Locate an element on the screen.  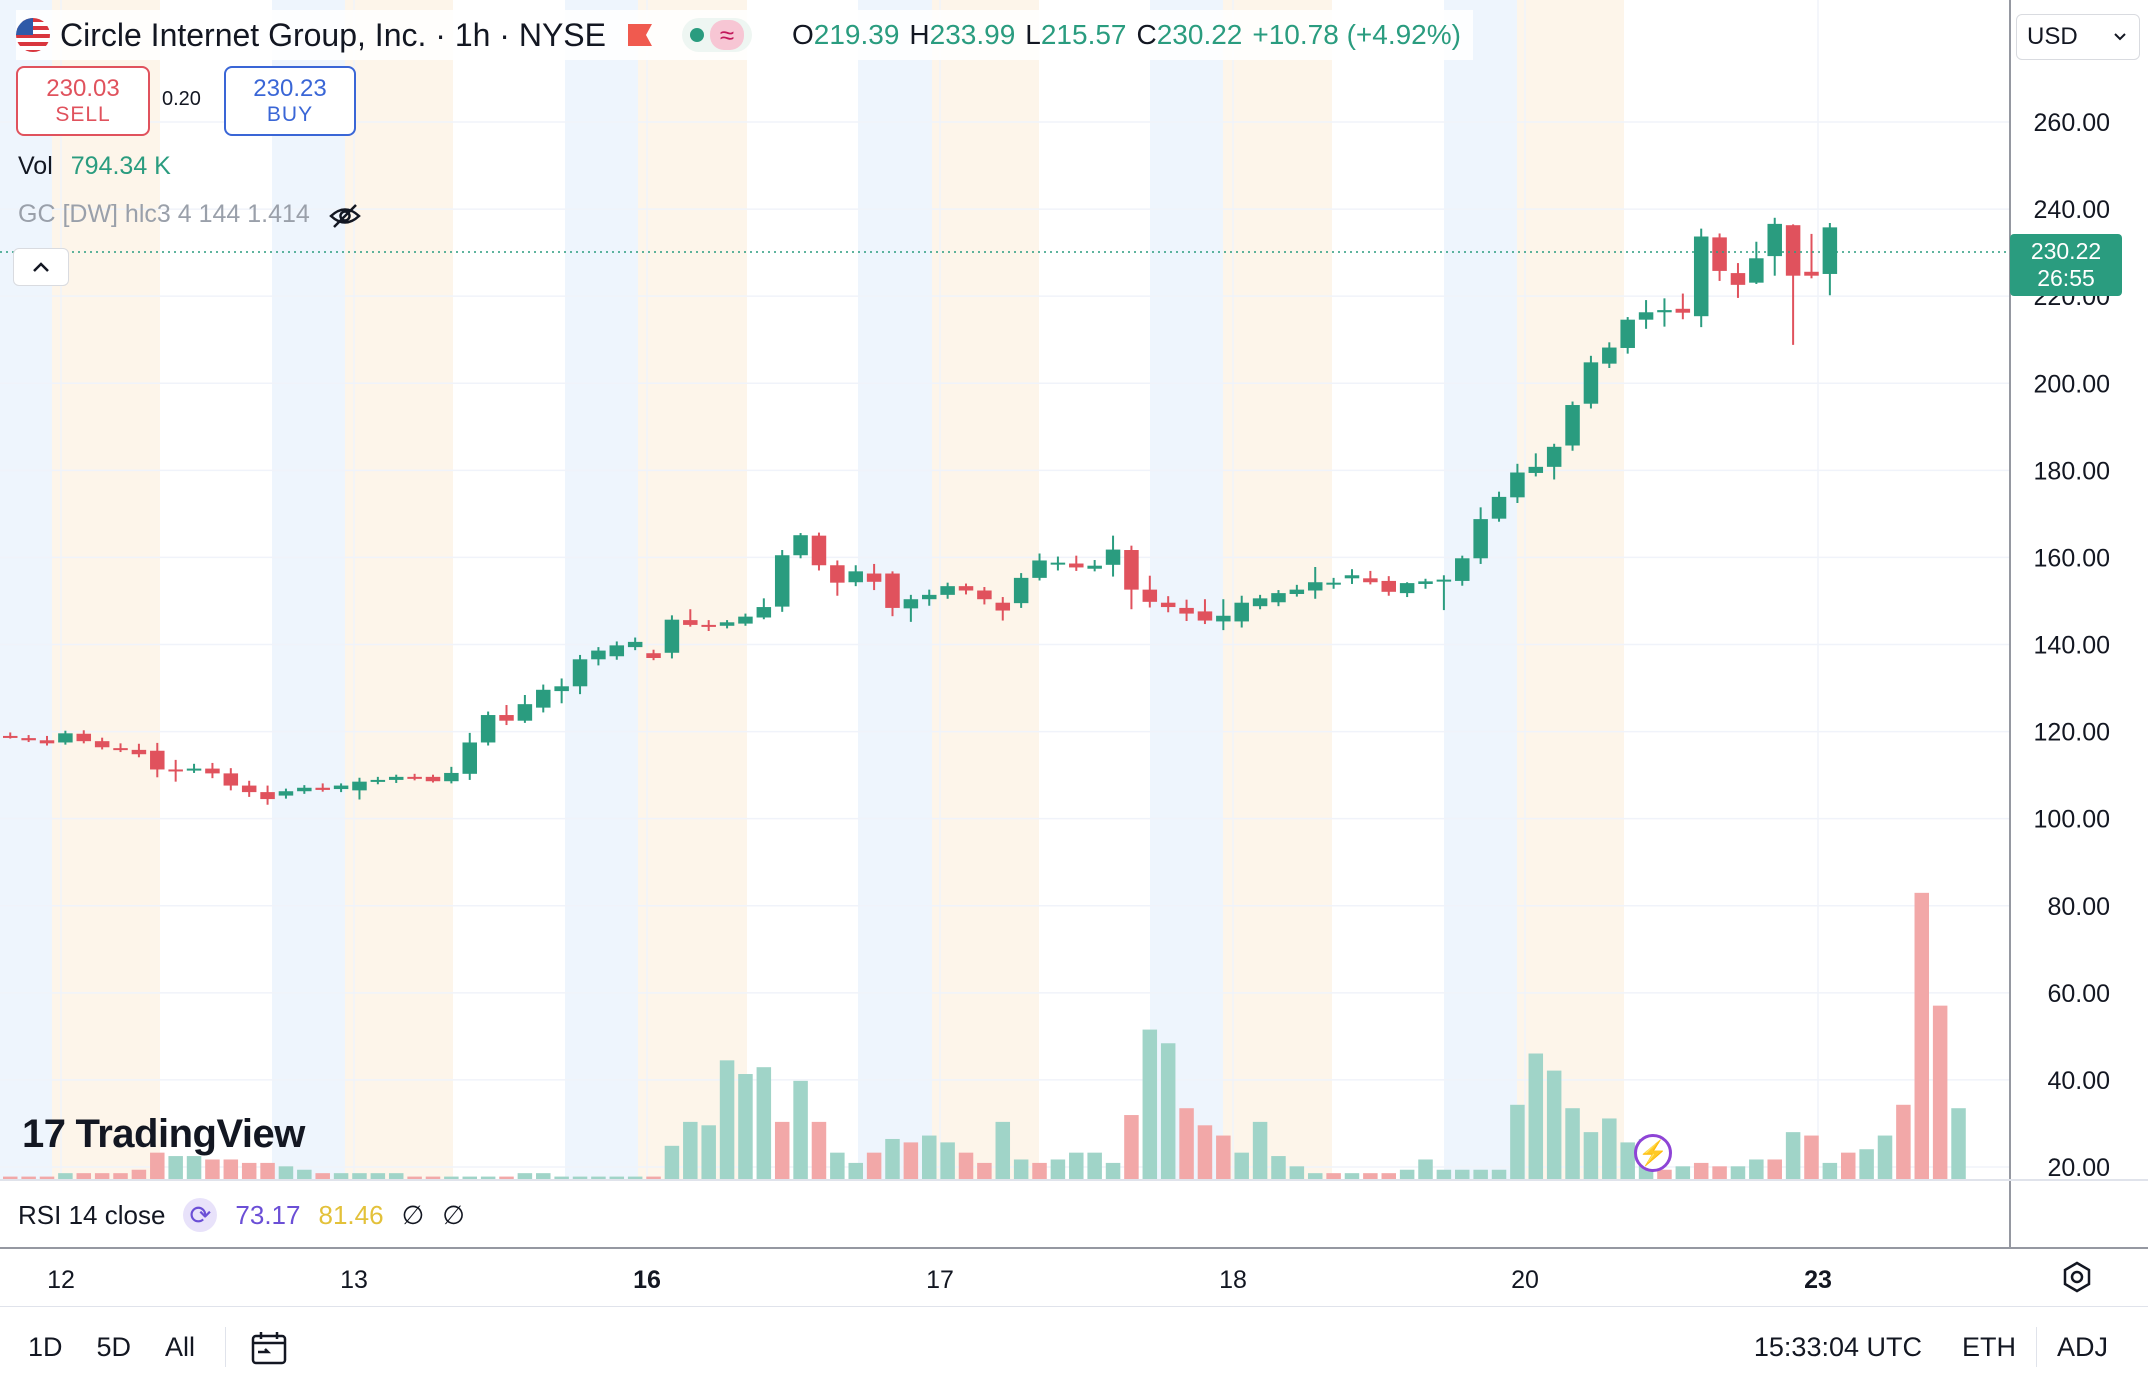
eye-hidden-icon is located at coordinates (345, 215).